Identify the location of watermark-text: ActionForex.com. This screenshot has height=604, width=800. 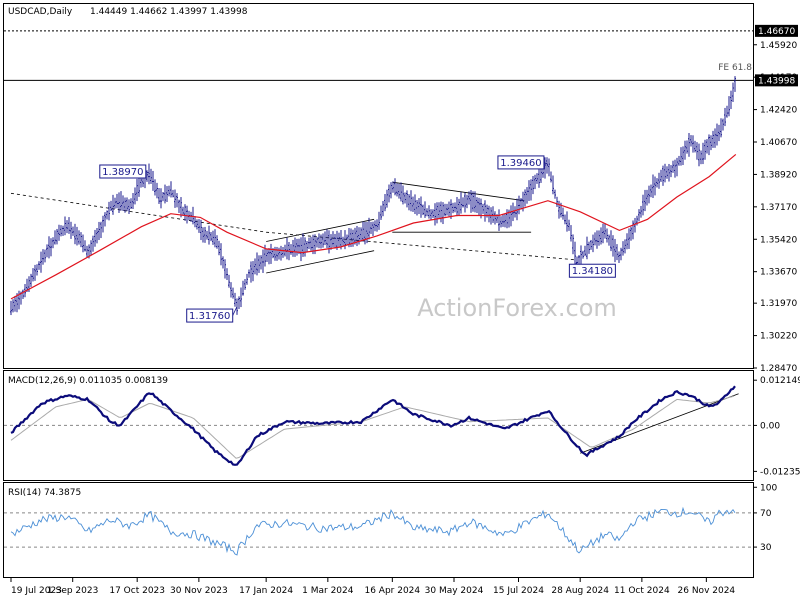
(517, 308).